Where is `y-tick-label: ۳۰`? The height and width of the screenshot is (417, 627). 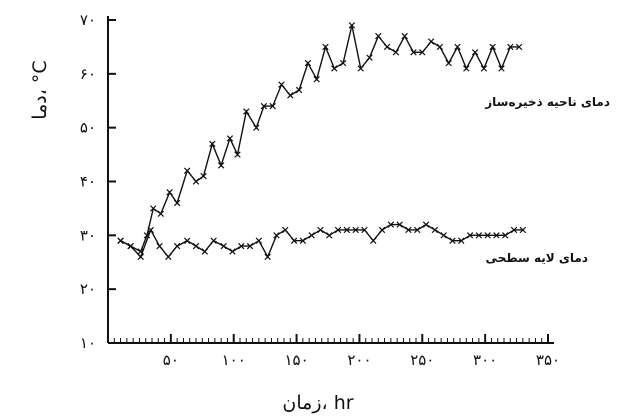 y-tick-label: ۳۰ is located at coordinates (88, 235).